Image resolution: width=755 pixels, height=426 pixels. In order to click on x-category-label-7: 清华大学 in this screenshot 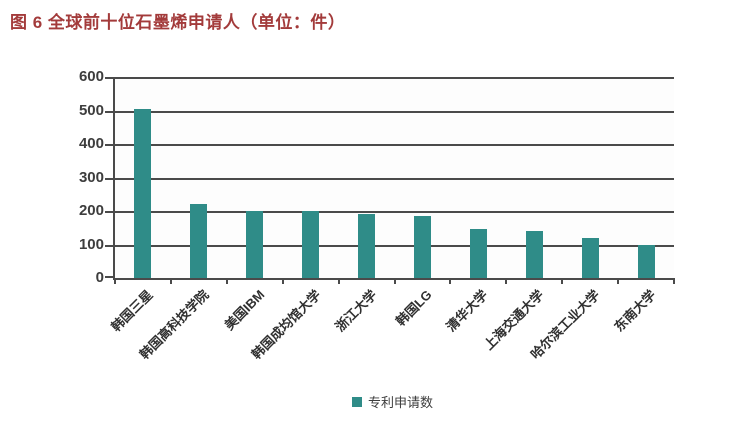, I will do `click(467, 311)`.